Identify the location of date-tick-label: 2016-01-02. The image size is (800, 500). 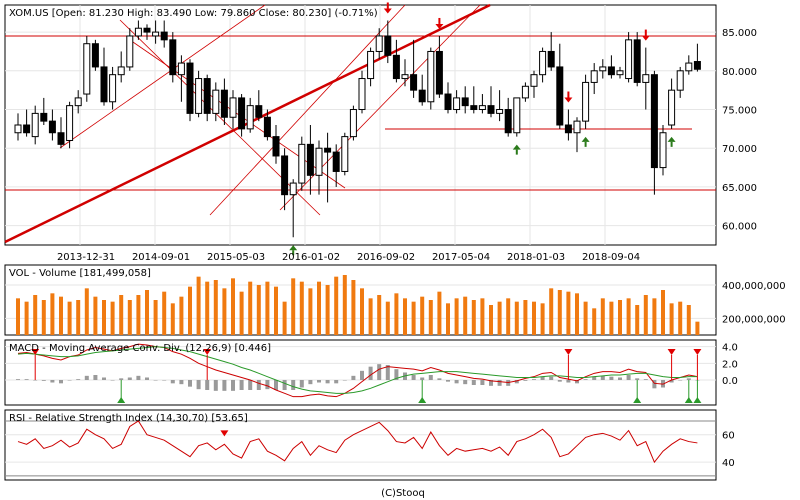
(311, 257).